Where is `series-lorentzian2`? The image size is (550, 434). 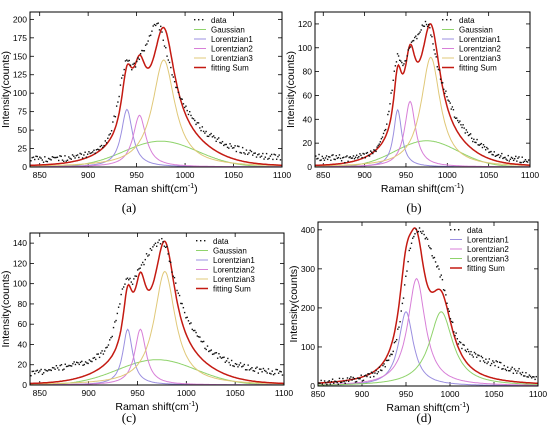
series-lorentzian2 is located at coordinates (157, 356).